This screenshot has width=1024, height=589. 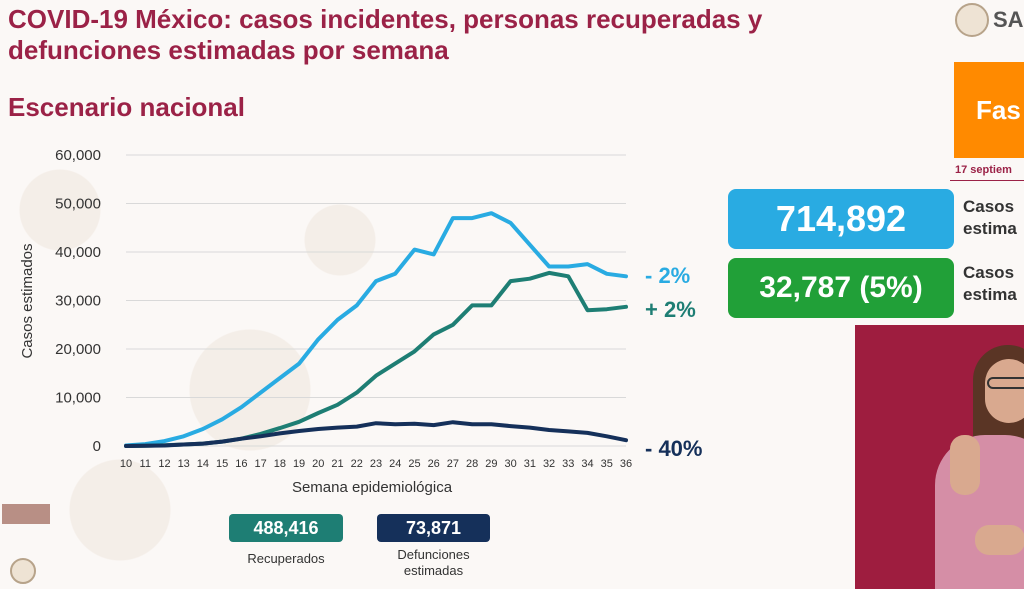 I want to click on series-line-recovered, so click(x=376, y=359).